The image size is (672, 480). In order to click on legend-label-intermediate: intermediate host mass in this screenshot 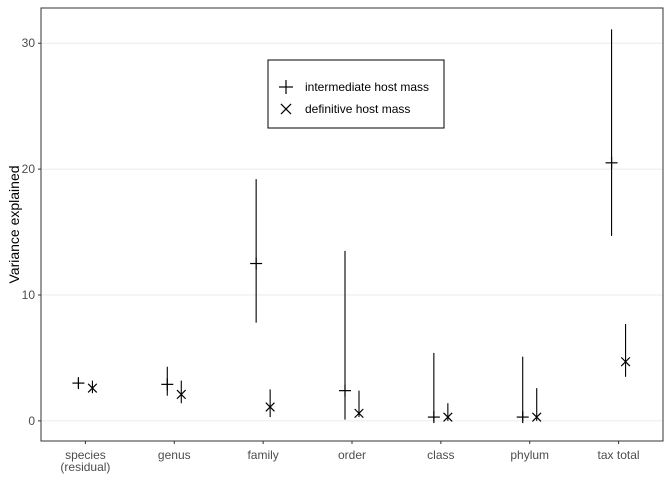, I will do `click(367, 87)`.